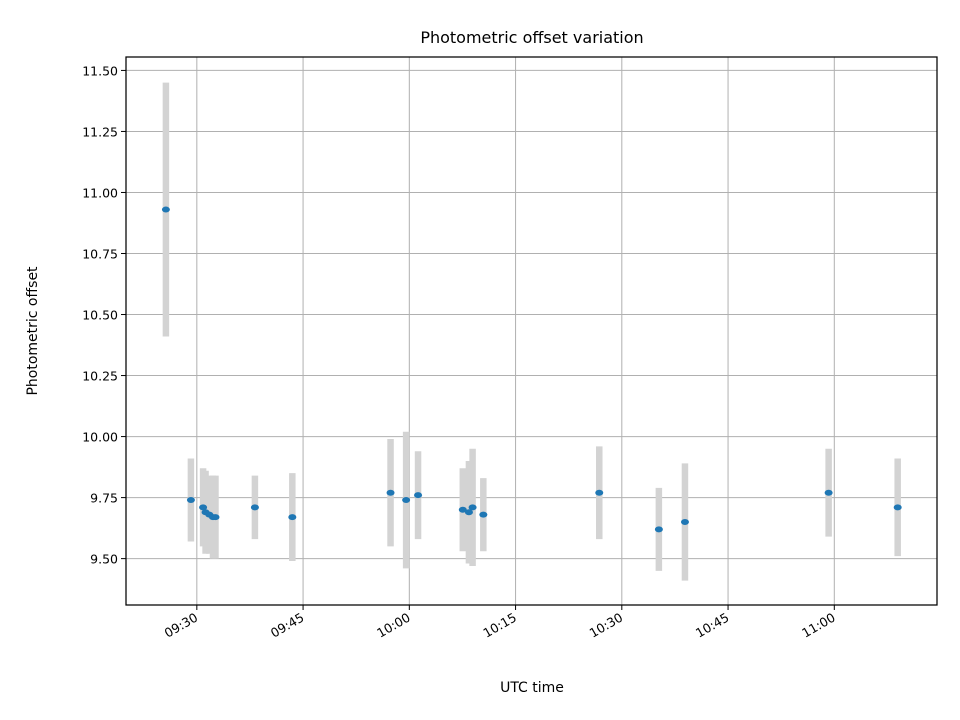 The width and height of the screenshot is (960, 720). What do you see at coordinates (104, 559) in the screenshot?
I see `y-tick-label: 9.50` at bounding box center [104, 559].